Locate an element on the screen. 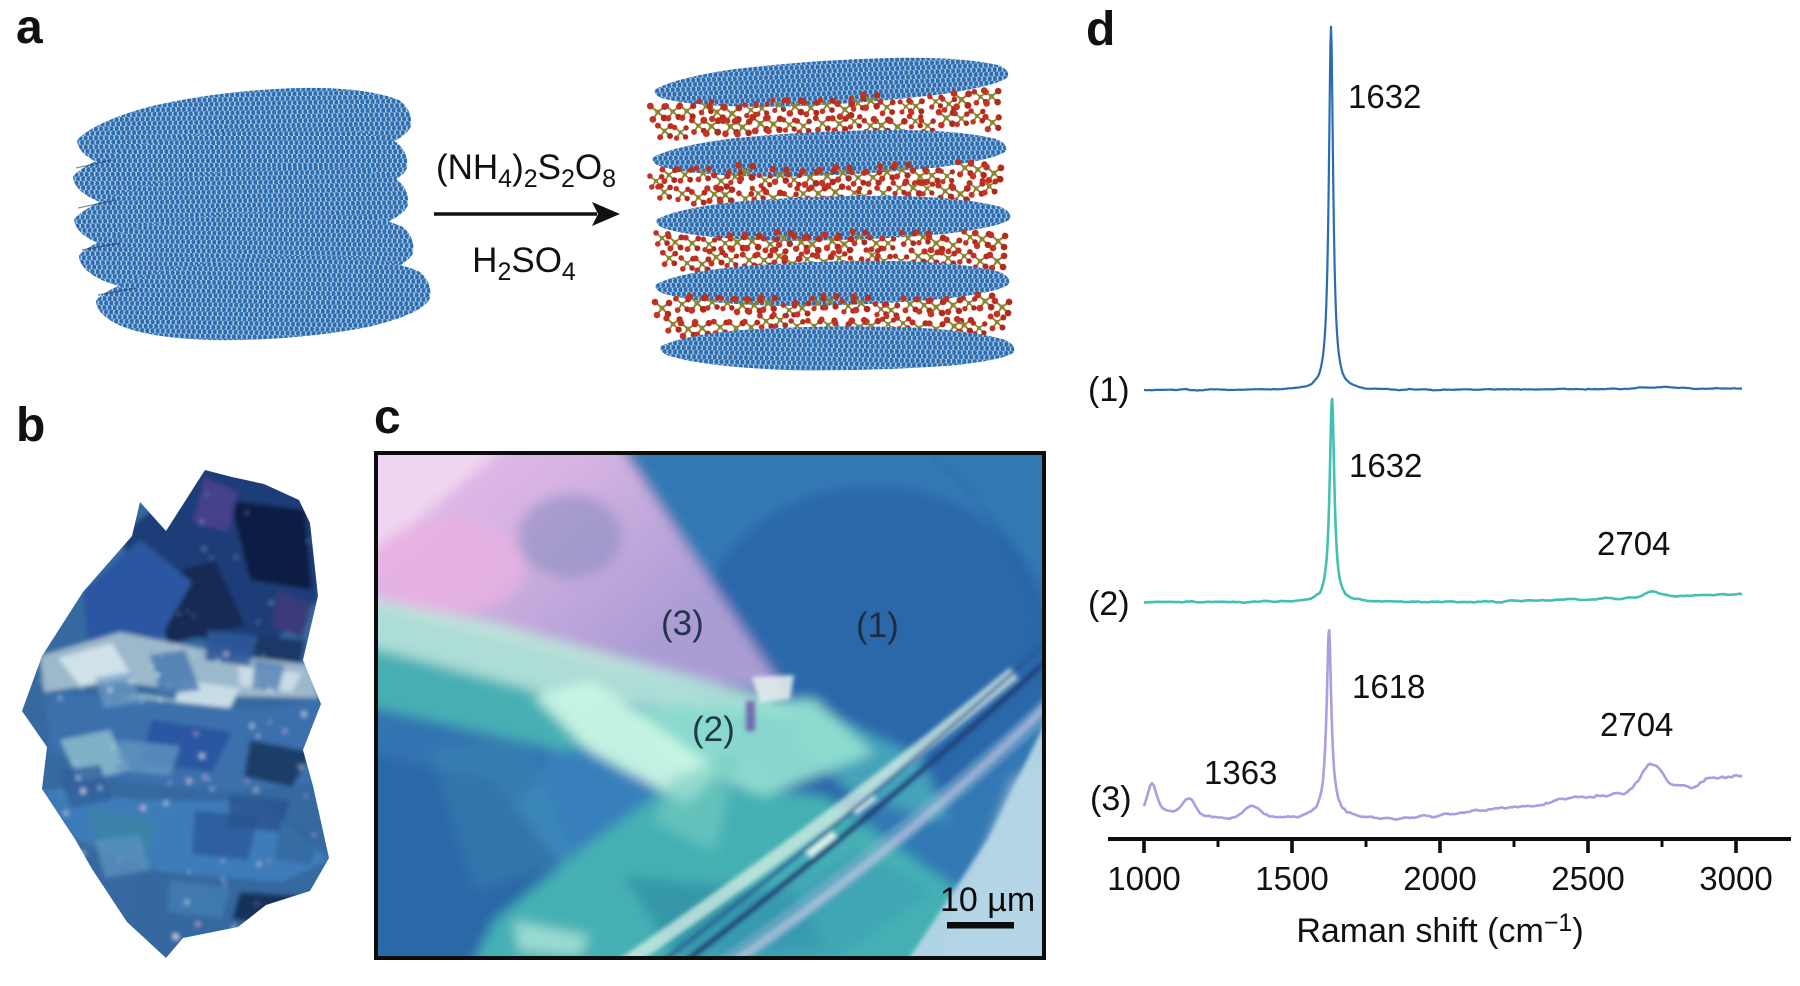 This screenshot has width=1800, height=986. svg-text: 3000 is located at coordinates (1735, 878).